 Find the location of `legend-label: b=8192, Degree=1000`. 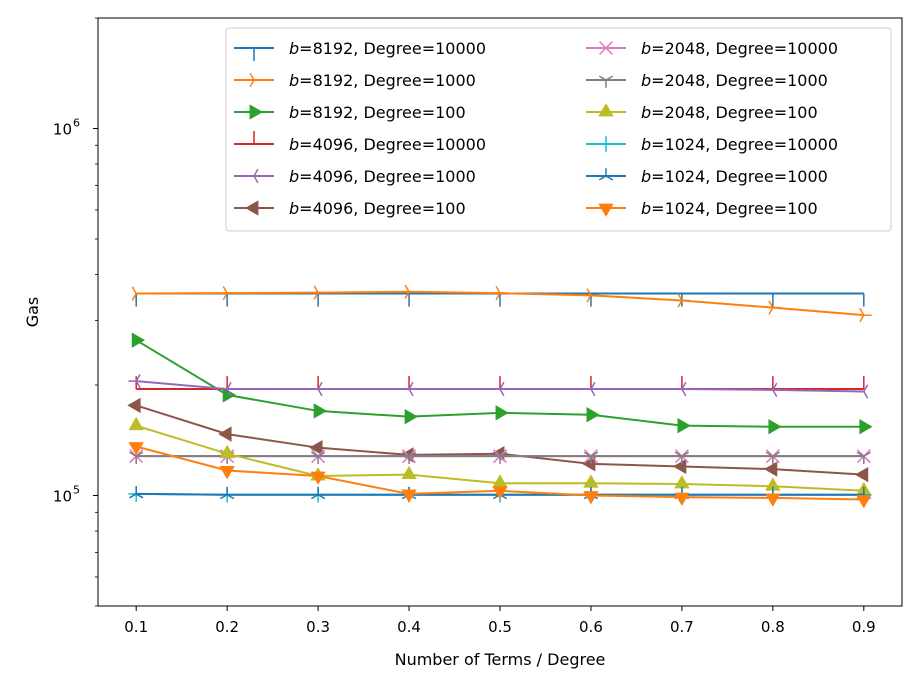

legend-label: b=8192, Degree=1000 is located at coordinates (382, 80).